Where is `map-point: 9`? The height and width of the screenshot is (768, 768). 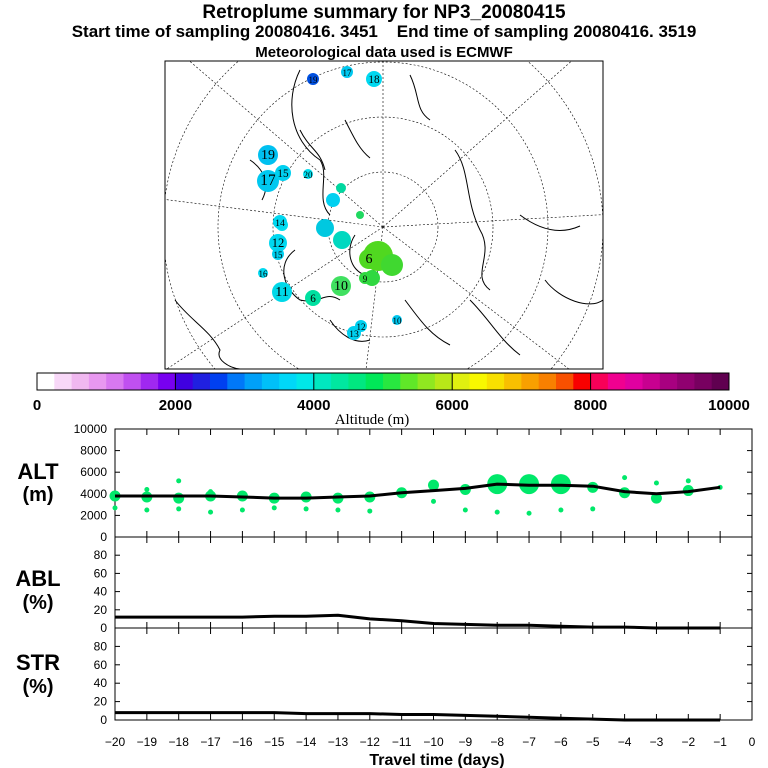 map-point: 9 is located at coordinates (365, 278).